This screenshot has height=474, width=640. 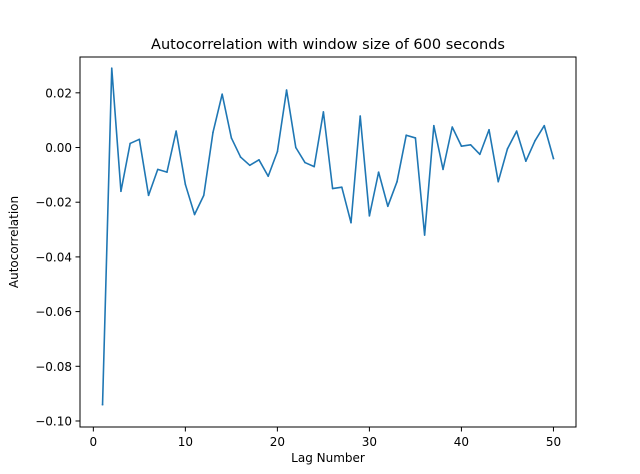 I want to click on x-axis: 0 10 20 30 40 50, so click(x=325, y=438).